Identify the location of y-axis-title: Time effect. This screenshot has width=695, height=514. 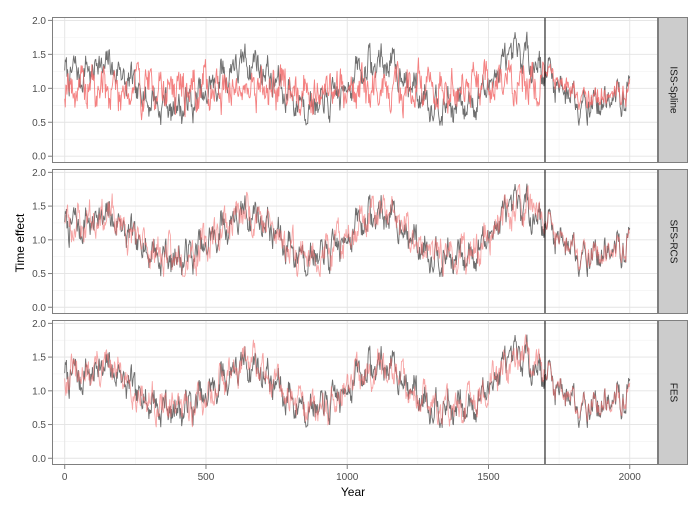
(20, 242).